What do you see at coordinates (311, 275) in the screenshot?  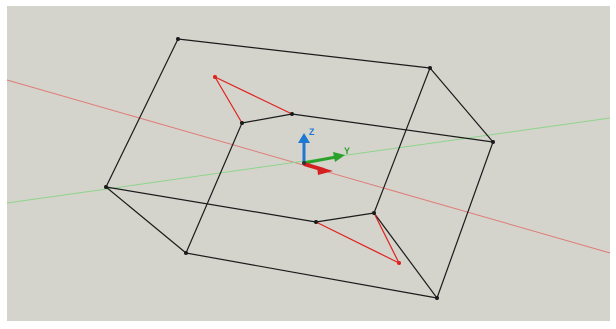 I see `edge-bottom-front` at bounding box center [311, 275].